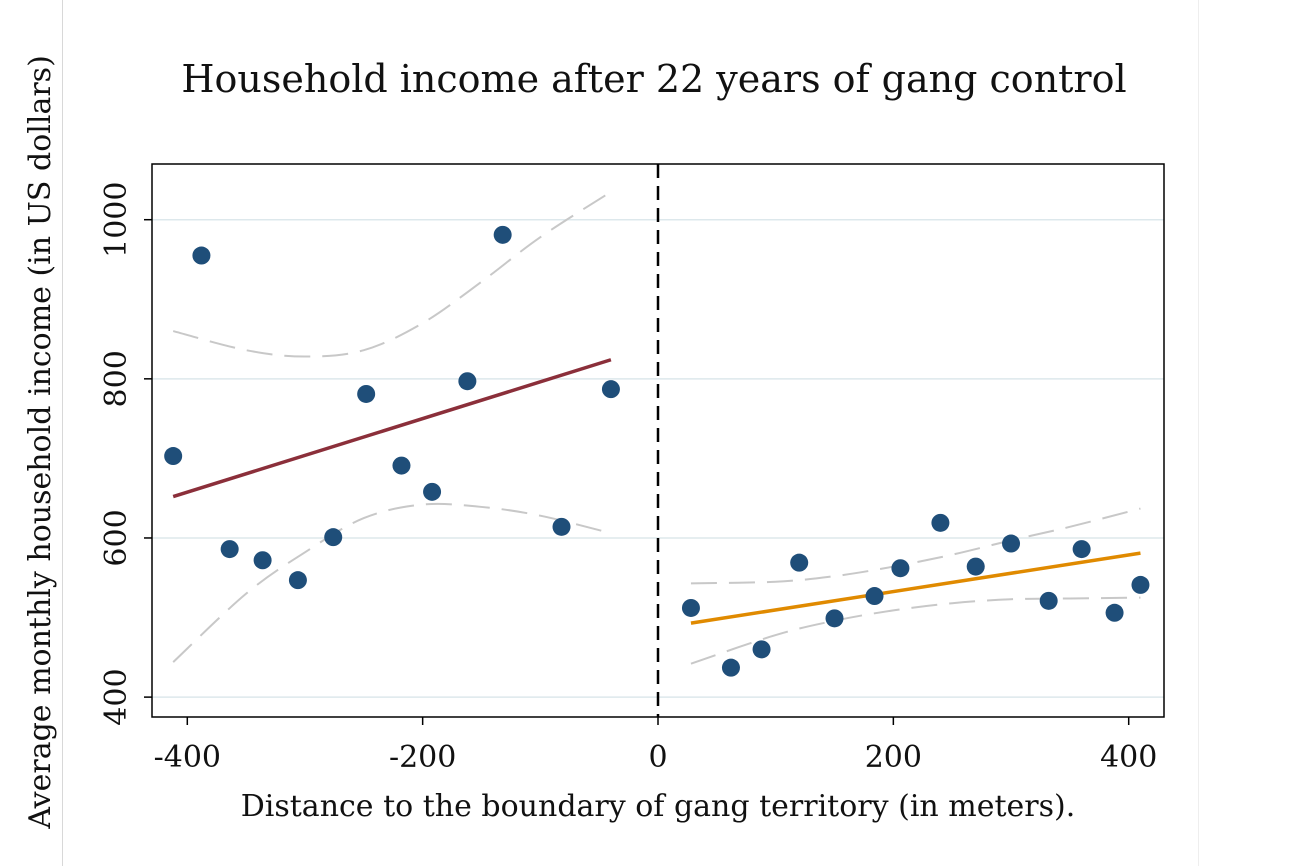 This screenshot has height=866, width=1300. Describe the element at coordinates (392, 428) in the screenshot. I see `fit-line-left` at that location.